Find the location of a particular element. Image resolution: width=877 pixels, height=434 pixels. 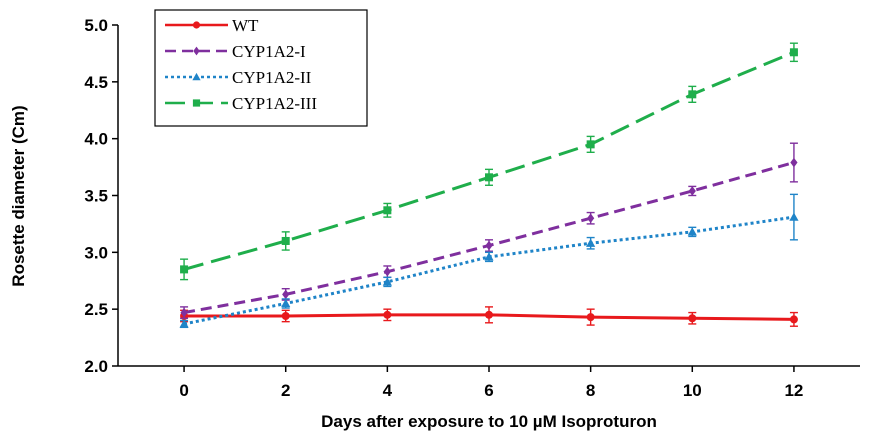

legend-label: WT is located at coordinates (245, 25).